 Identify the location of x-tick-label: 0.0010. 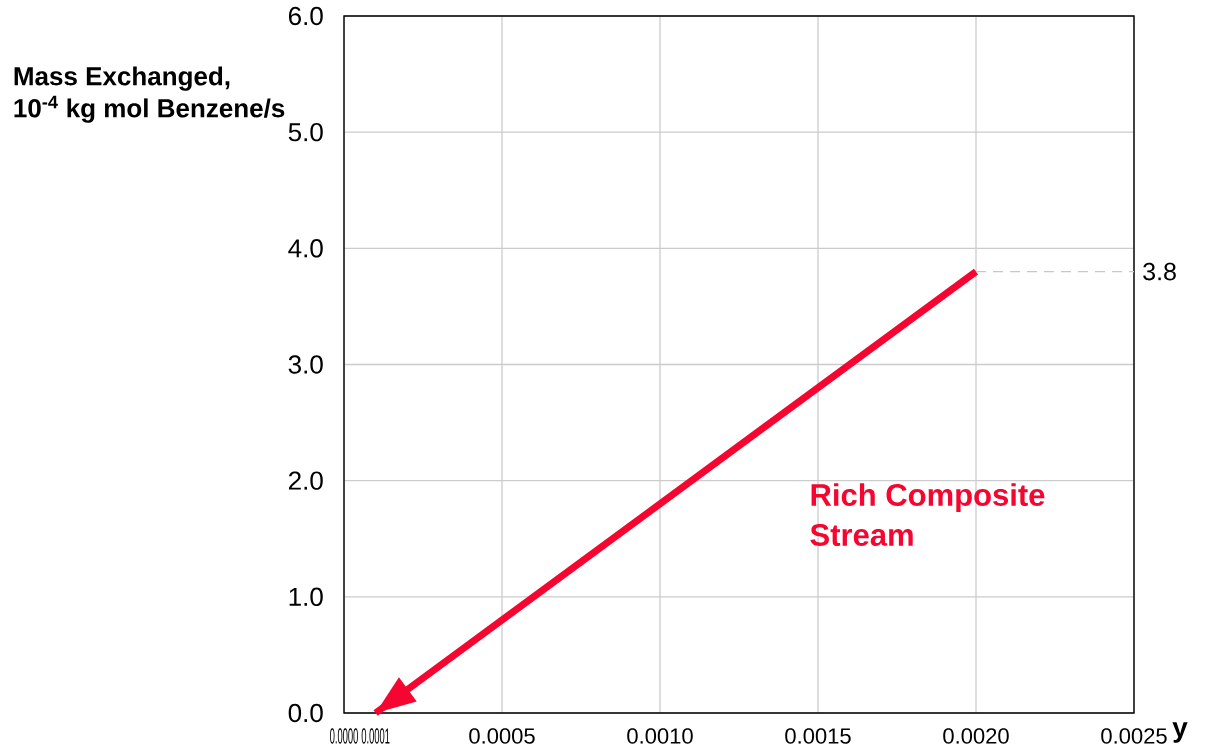
(660, 736).